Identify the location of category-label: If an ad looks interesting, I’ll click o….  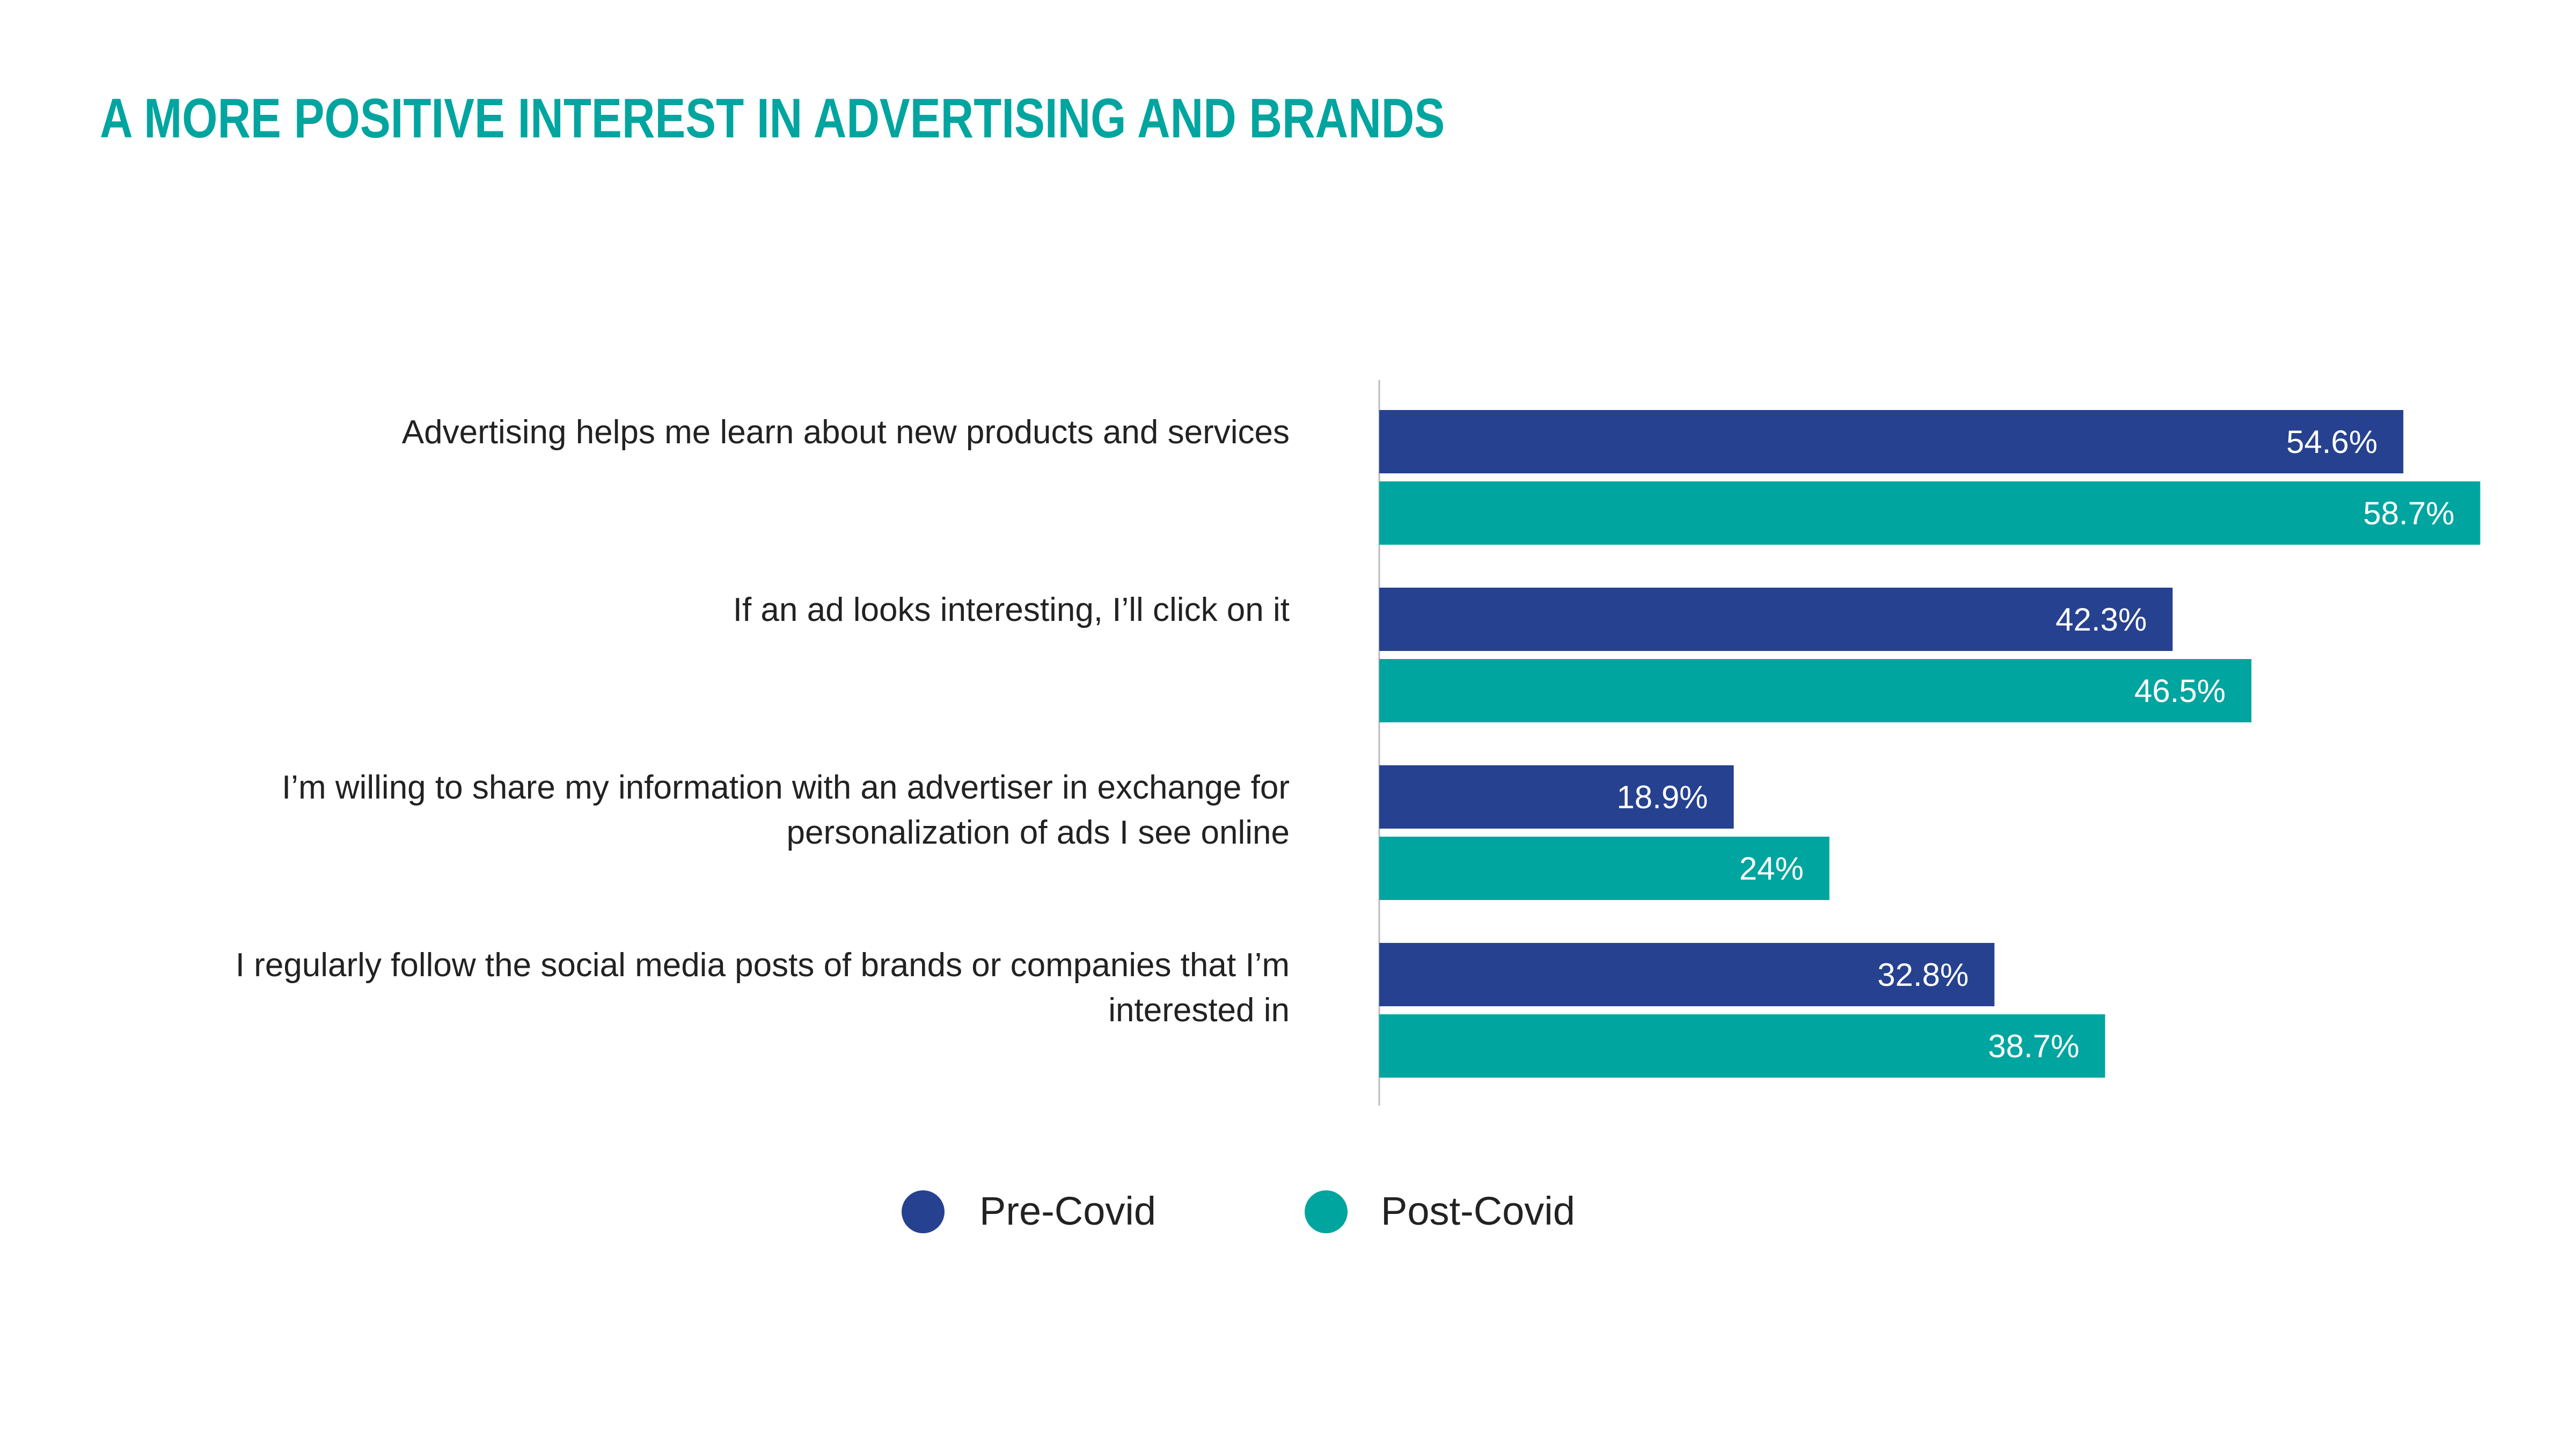
(1011, 609).